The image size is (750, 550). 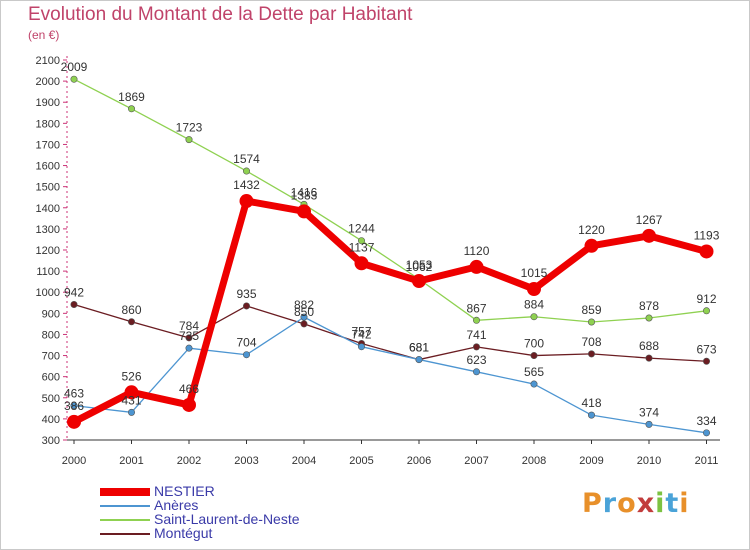 I want to click on y-tick-label: 500, so click(x=51, y=399).